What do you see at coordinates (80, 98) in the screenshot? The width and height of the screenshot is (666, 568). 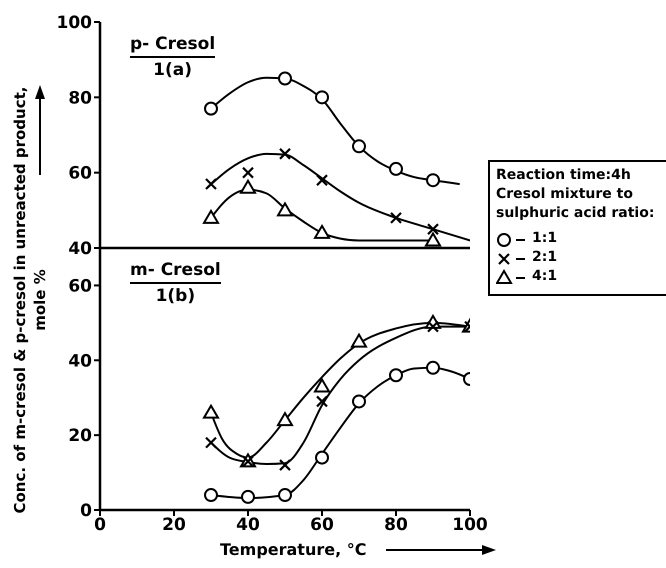 I see `y-tick-label: 80` at bounding box center [80, 98].